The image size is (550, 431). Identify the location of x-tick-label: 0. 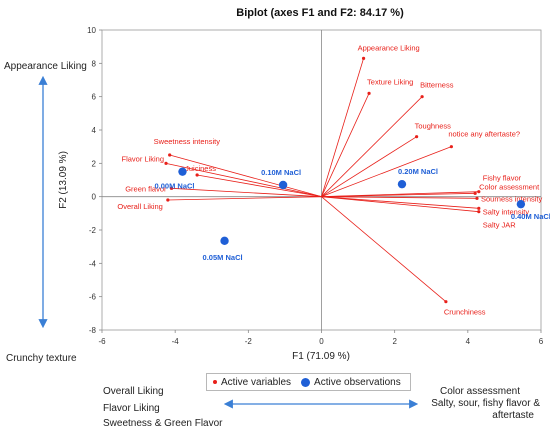
(321, 341).